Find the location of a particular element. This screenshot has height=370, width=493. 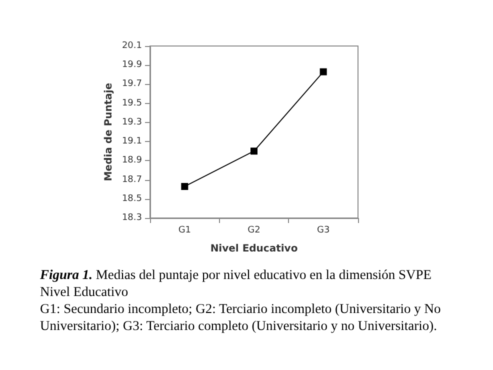

text: G1: Secundario incompleto; G2: Terciario incompleto (Universitario y No Universitario); G3: Terciario completo (Universitario y no Universitario). is located at coordinates (241, 317).